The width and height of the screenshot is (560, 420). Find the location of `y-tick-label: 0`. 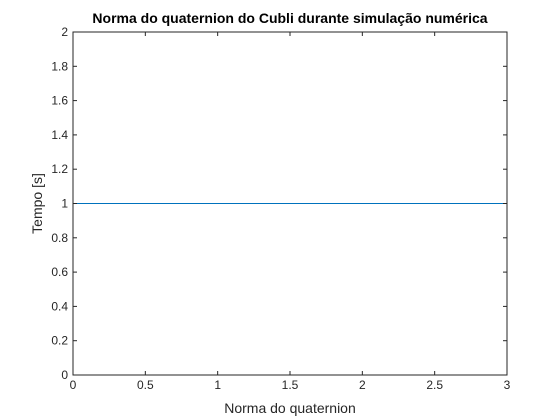

y-tick-label: 0 is located at coordinates (64, 375).